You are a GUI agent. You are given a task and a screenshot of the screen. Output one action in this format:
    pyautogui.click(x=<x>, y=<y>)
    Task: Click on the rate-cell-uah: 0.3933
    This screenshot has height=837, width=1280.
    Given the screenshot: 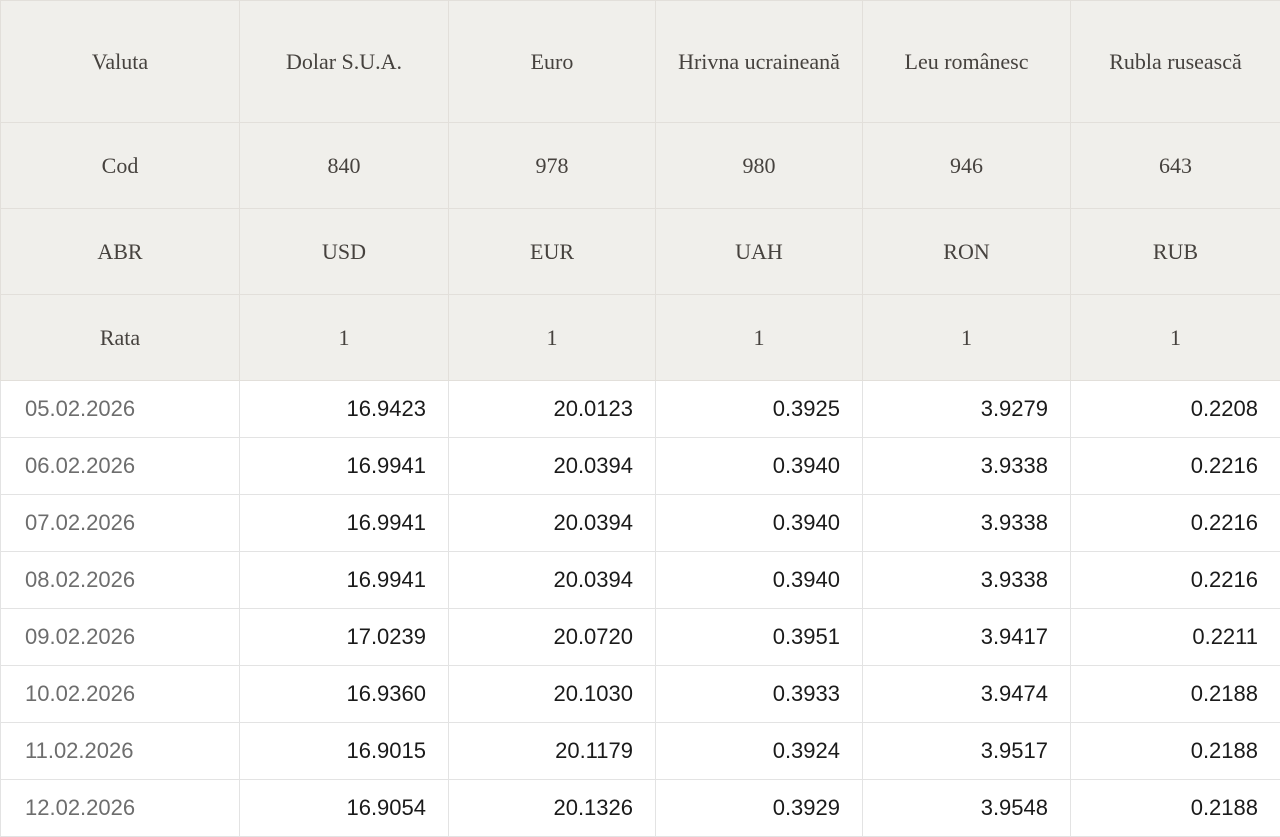 What is the action you would take?
    pyautogui.click(x=759, y=694)
    